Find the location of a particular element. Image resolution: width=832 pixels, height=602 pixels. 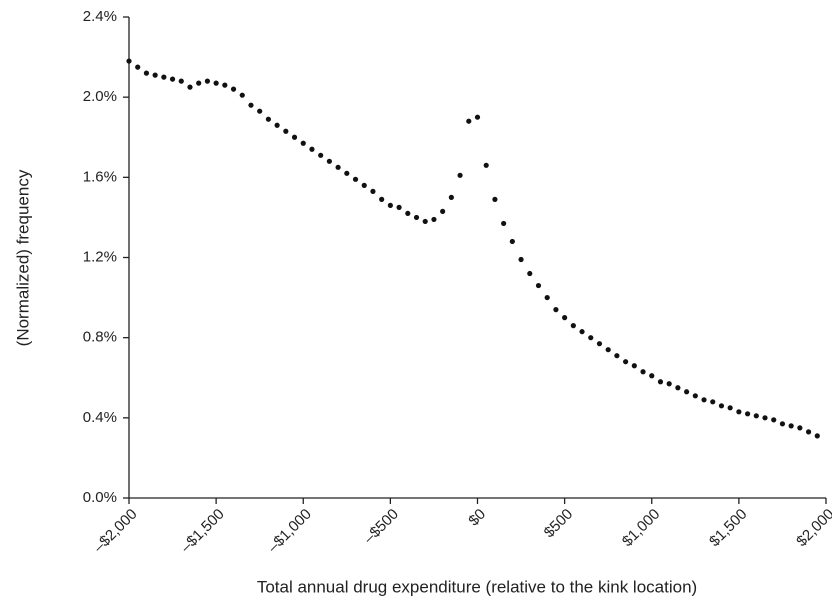

x-tick-label: –$500 is located at coordinates (381, 527).